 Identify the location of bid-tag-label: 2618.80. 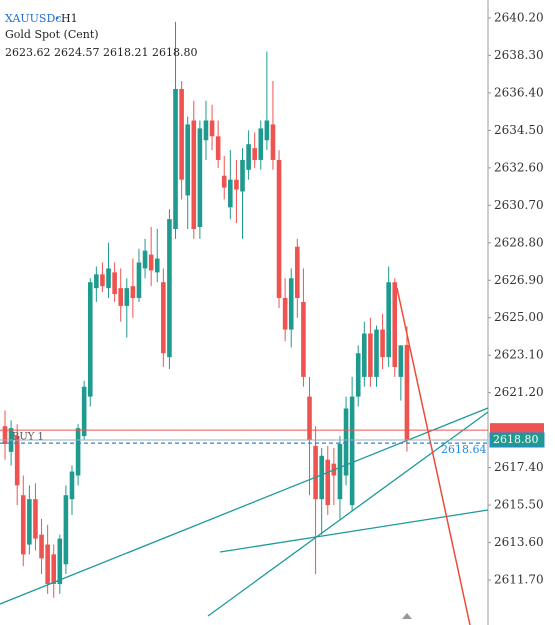
(516, 439).